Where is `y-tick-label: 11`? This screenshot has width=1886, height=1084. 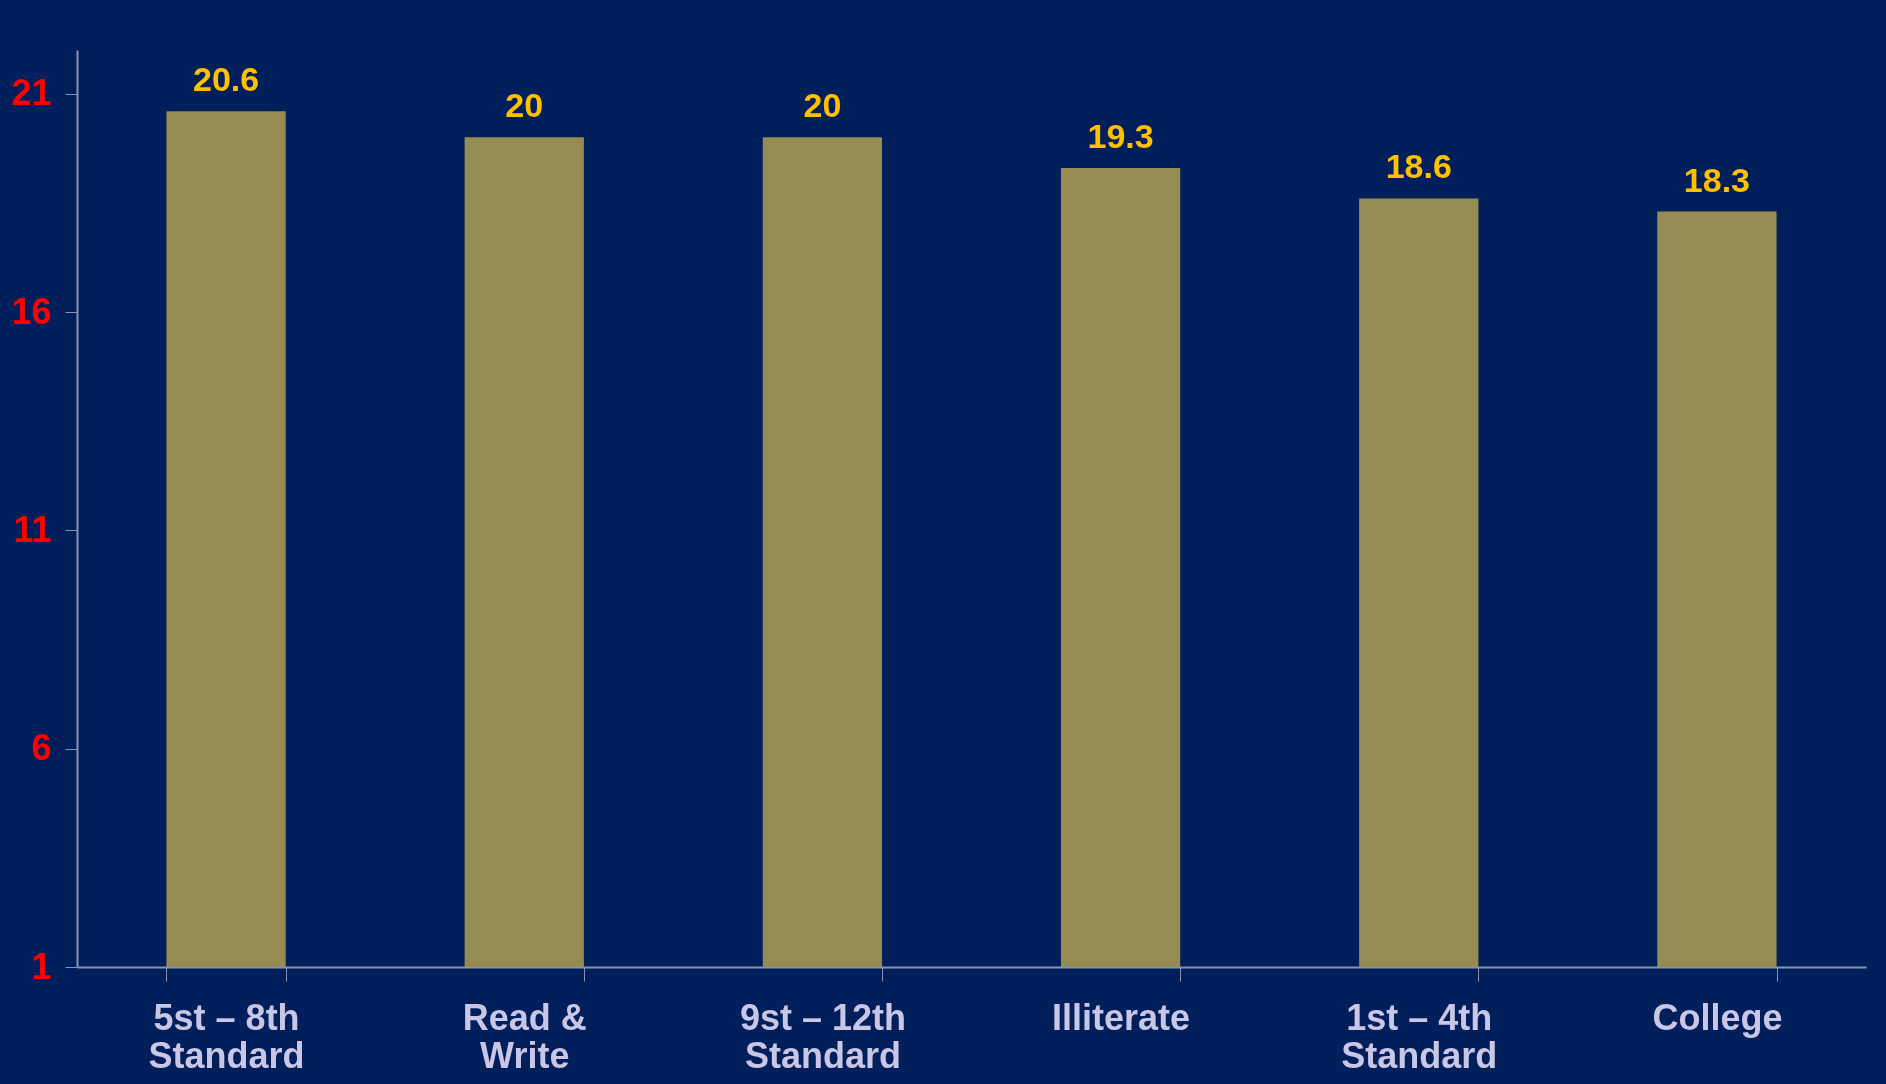
y-tick-label: 11 is located at coordinates (32, 529).